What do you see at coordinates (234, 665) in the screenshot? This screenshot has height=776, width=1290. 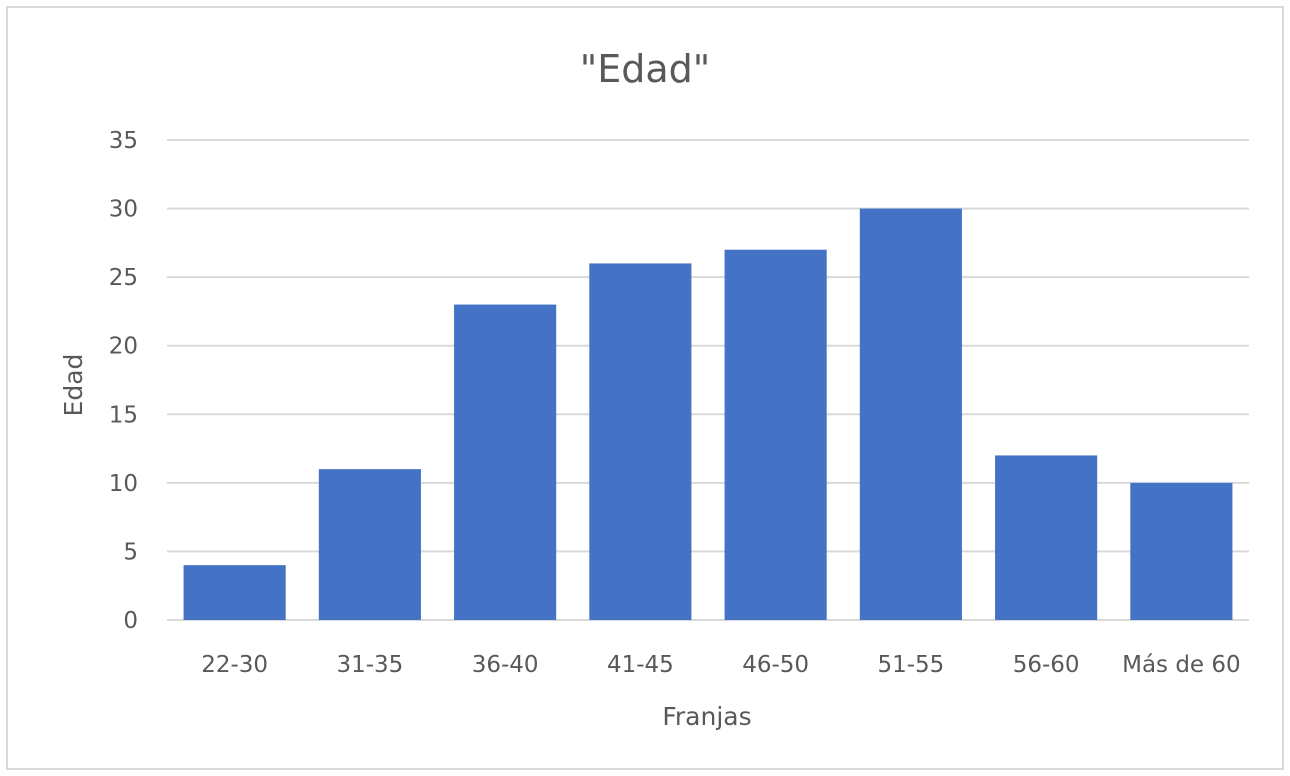 I see `x-tick-label: 22-30` at bounding box center [234, 665].